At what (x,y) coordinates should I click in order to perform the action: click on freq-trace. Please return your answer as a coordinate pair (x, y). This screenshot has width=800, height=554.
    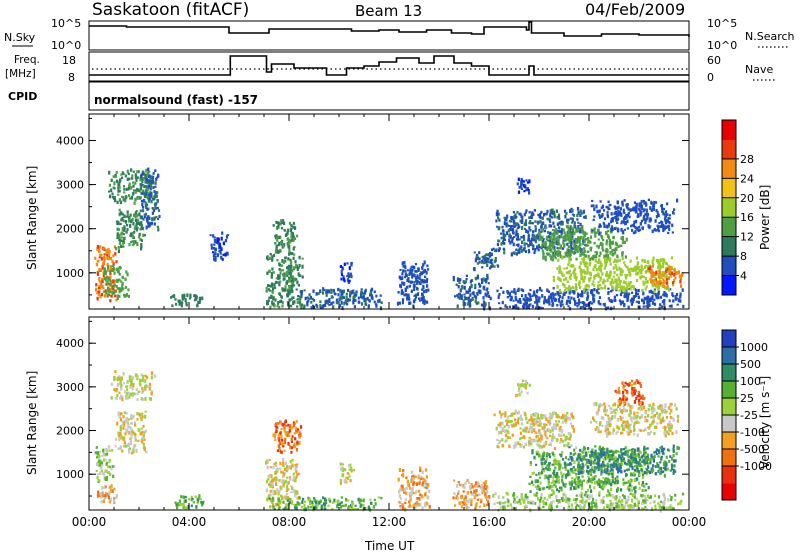
    Looking at the image, I should click on (389, 65).